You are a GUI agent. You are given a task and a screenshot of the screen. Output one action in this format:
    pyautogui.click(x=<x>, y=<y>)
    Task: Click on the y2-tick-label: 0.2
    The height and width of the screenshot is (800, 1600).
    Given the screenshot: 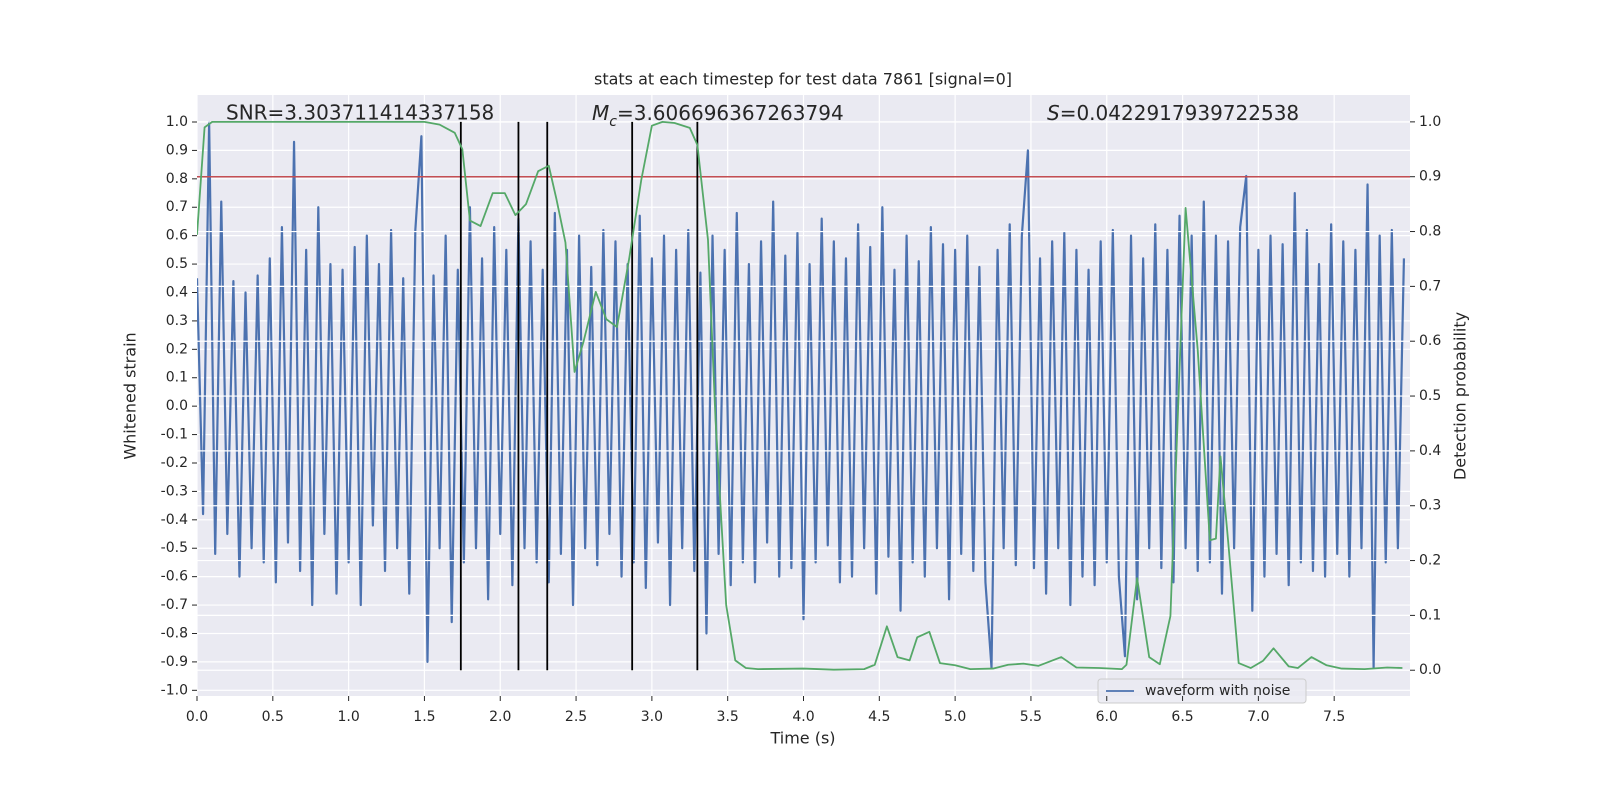 What is the action you would take?
    pyautogui.click(x=1430, y=561)
    